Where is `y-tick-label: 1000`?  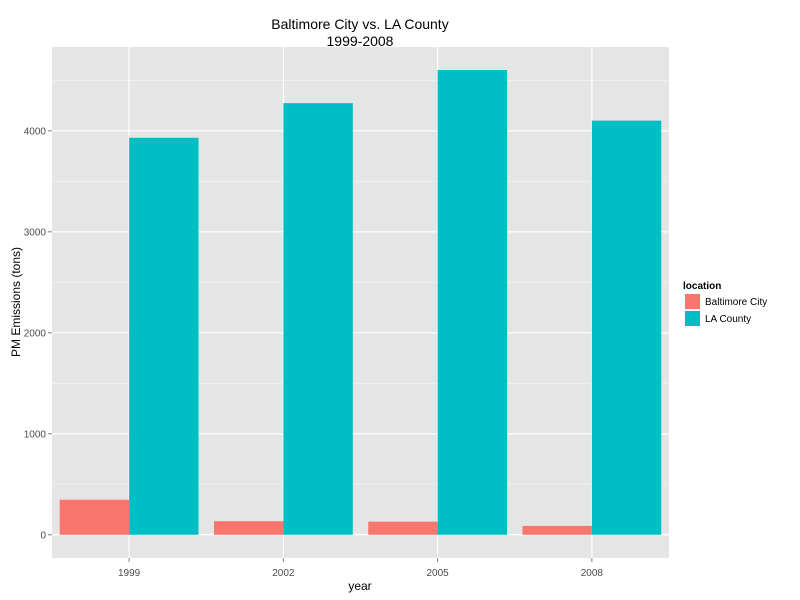
y-tick-label: 1000 is located at coordinates (35, 434).